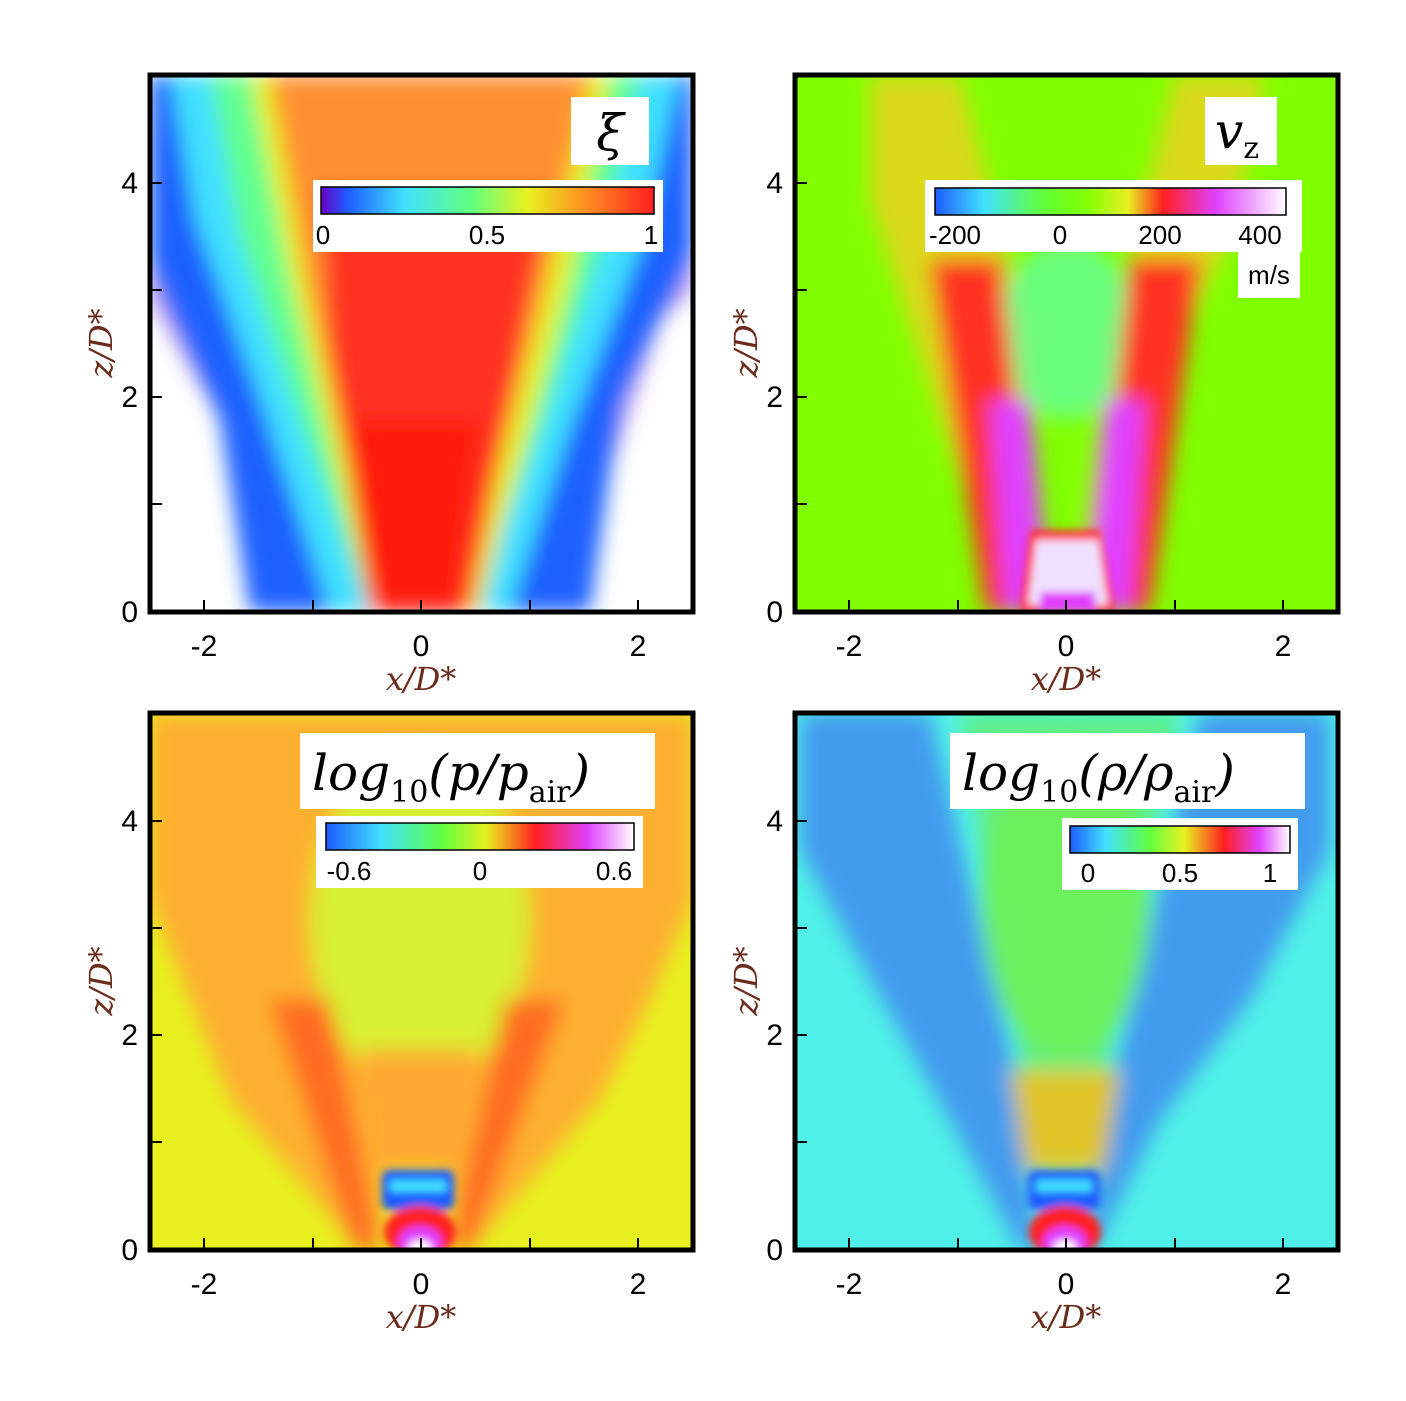 This screenshot has height=1401, width=1406. What do you see at coordinates (349, 871) in the screenshot?
I see `colorbar-tick: -0.6` at bounding box center [349, 871].